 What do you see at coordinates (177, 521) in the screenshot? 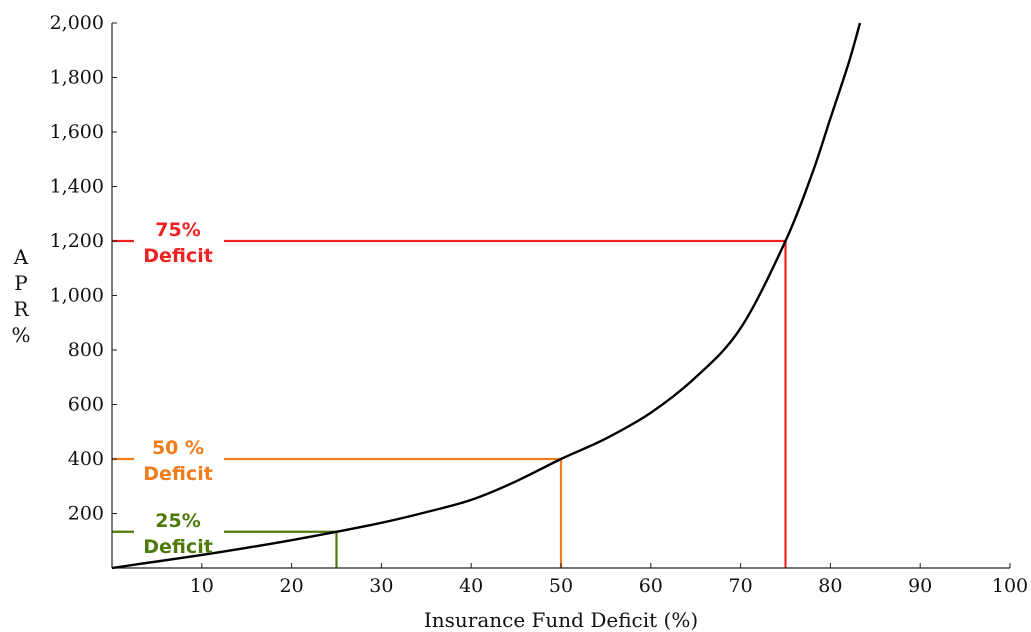
I see `marker-label-value: 25%` at bounding box center [177, 521].